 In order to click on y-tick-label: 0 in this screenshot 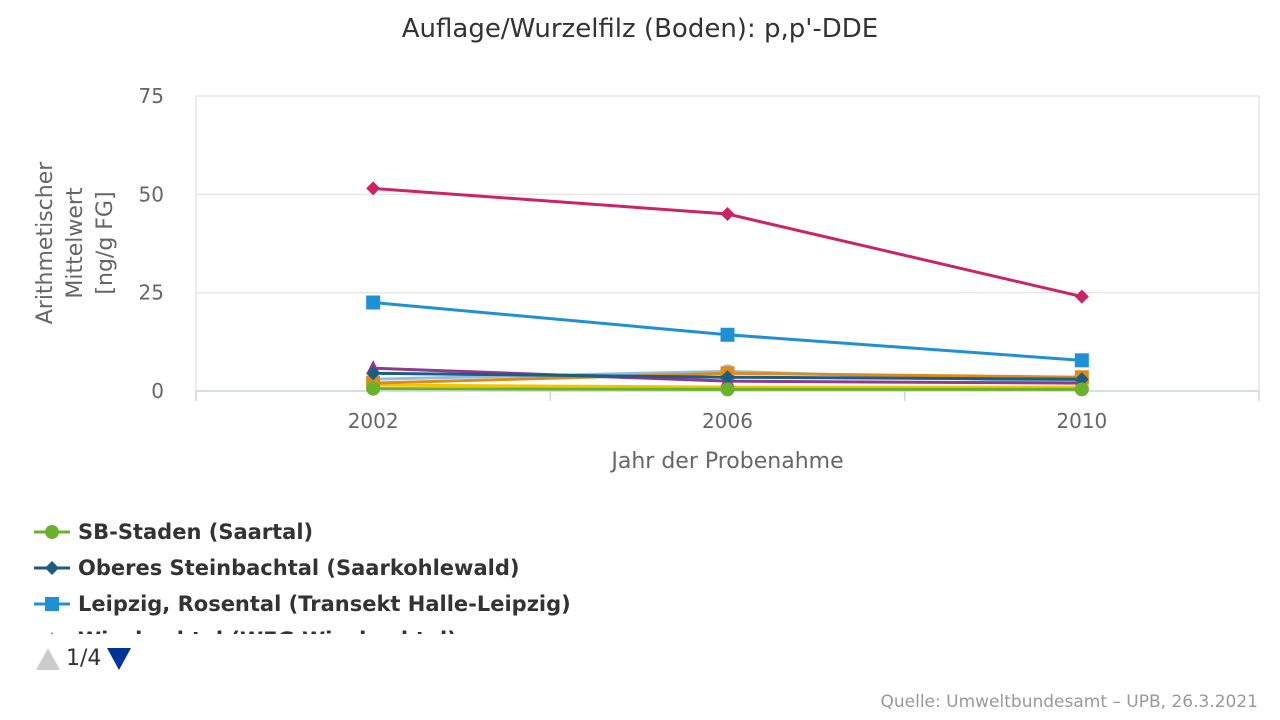, I will do `click(157, 391)`.